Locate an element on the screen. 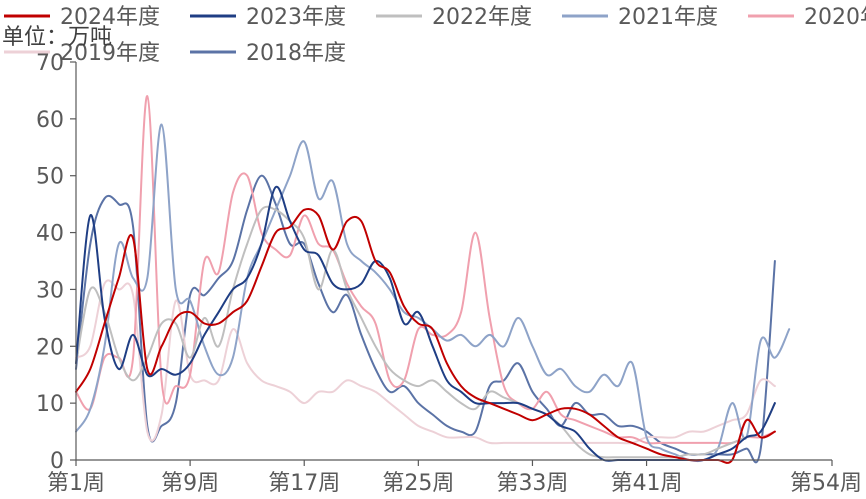  x-axis-ticks: 第1周 第9周 第17周 第25周 第33周 第41周 第54周 is located at coordinates (454, 478).